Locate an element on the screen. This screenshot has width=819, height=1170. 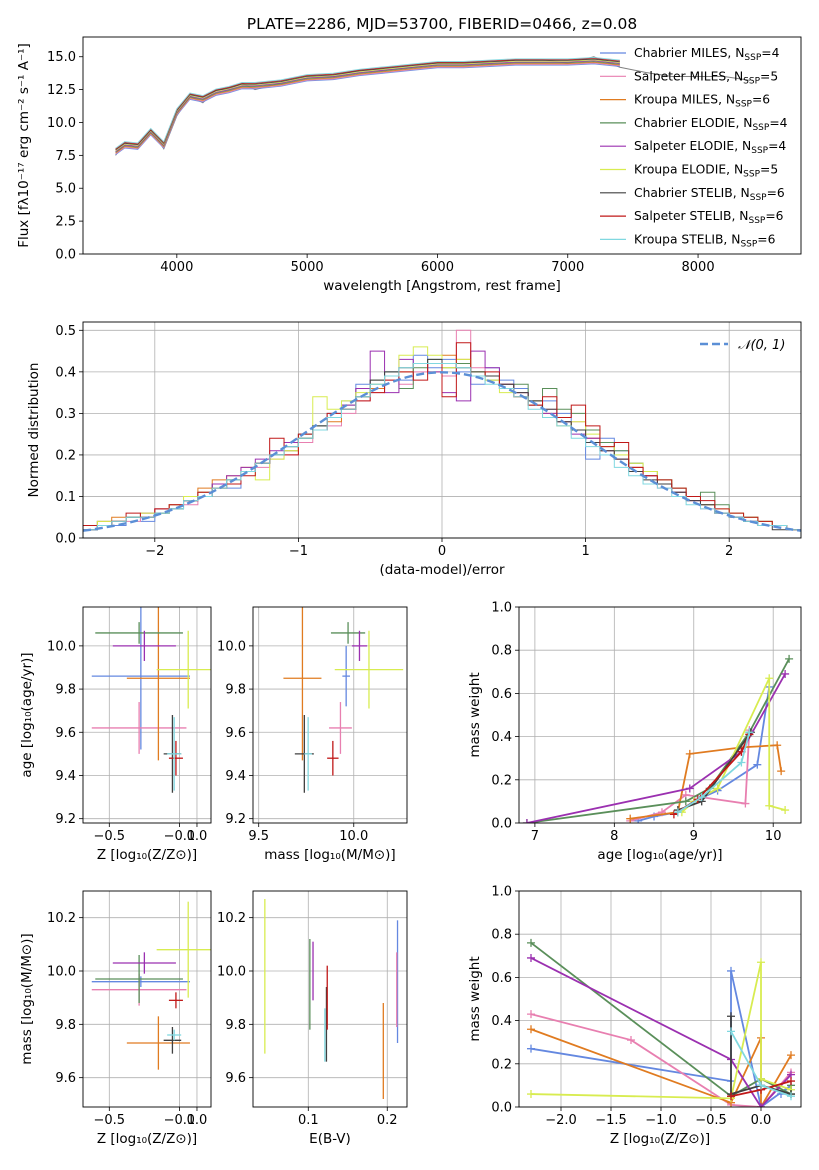
x-tick-label: 8 is located at coordinates (614, 836).